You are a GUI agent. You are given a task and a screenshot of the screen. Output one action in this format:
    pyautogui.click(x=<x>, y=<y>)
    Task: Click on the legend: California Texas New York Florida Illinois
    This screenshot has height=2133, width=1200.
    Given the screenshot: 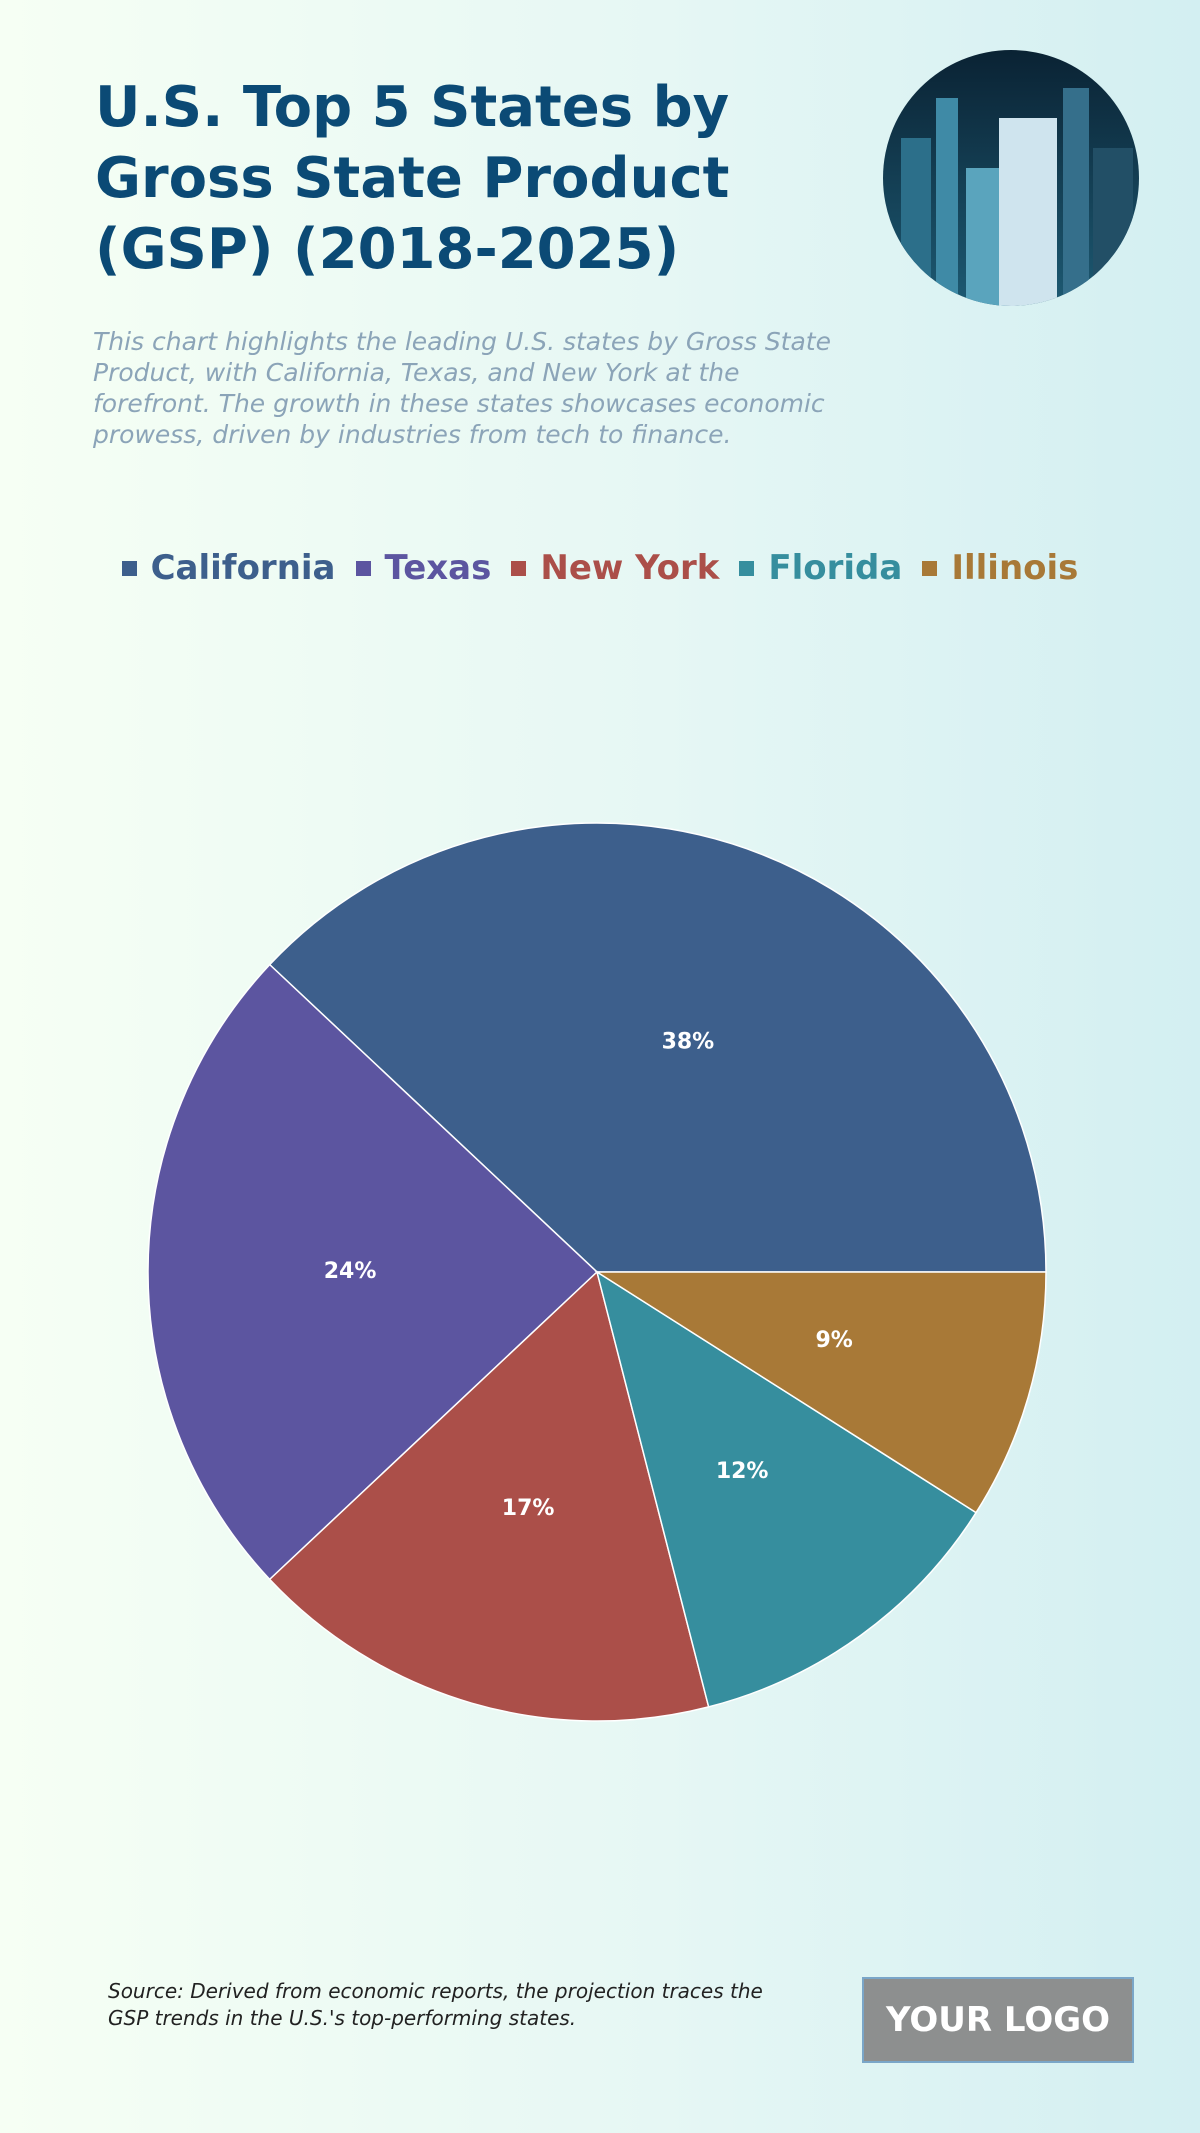 What is the action you would take?
    pyautogui.click(x=600, y=568)
    